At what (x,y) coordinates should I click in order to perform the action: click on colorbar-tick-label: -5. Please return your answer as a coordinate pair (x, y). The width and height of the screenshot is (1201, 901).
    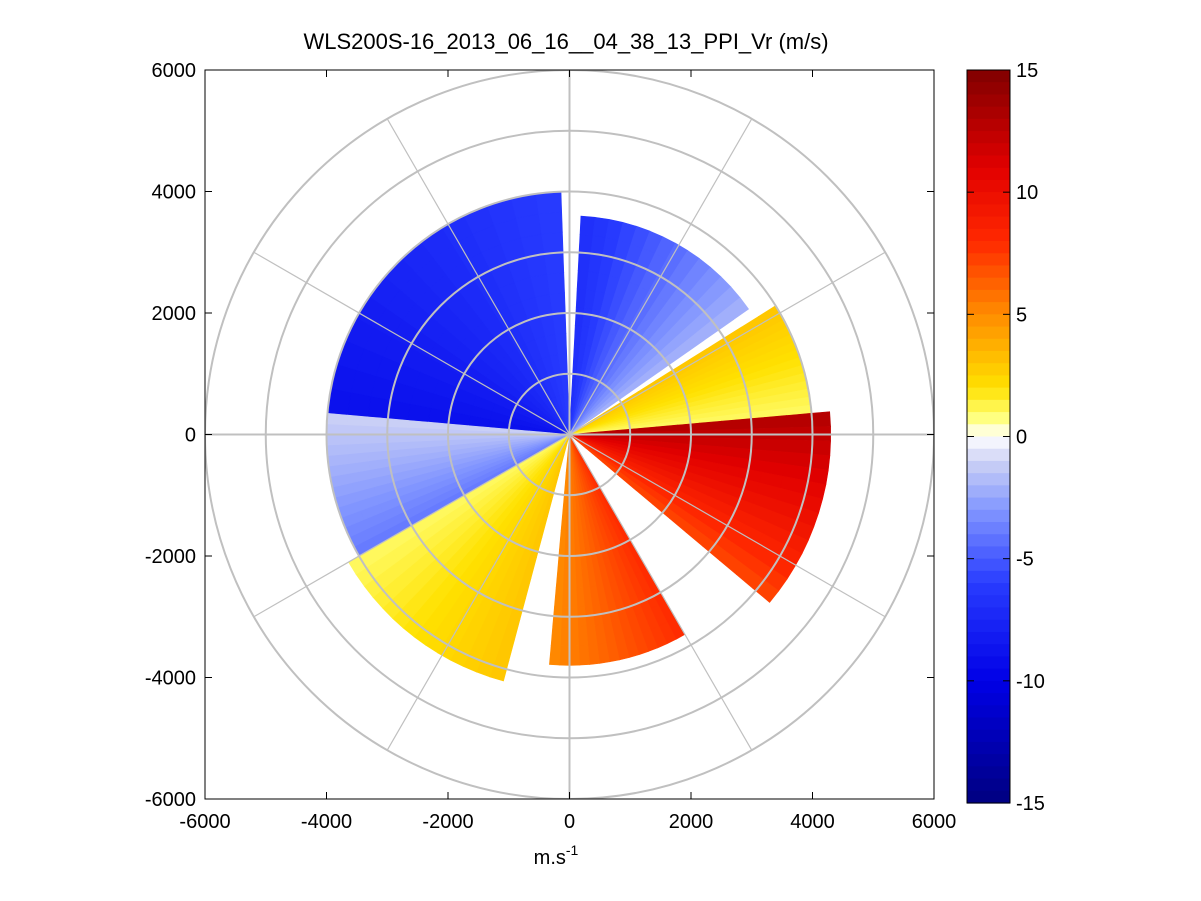
    Looking at the image, I should click on (1025, 560).